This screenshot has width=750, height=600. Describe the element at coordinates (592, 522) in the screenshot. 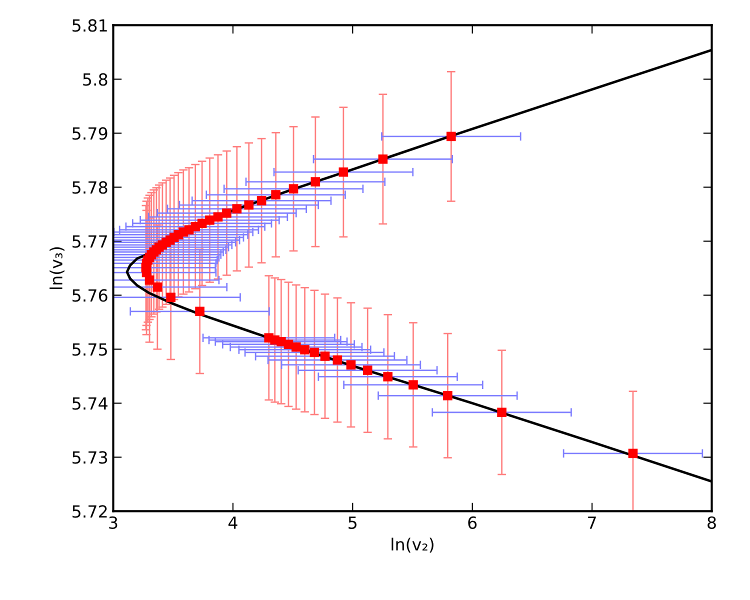

I see `x-tick-label: 7` at that location.